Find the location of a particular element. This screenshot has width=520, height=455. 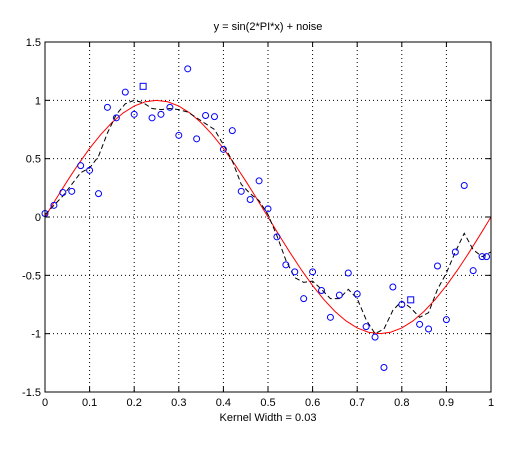

x-tick-label: 0 is located at coordinates (45, 403).